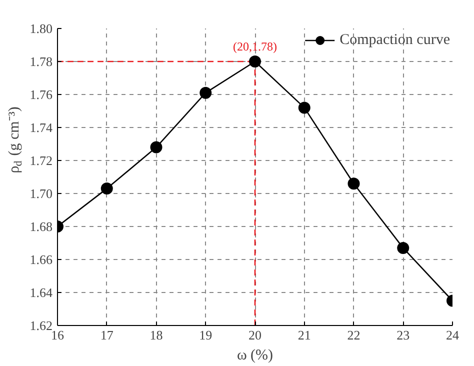 The width and height of the screenshot is (474, 366). What do you see at coordinates (403, 335) in the screenshot?
I see `x-tick-label: 23` at bounding box center [403, 335].